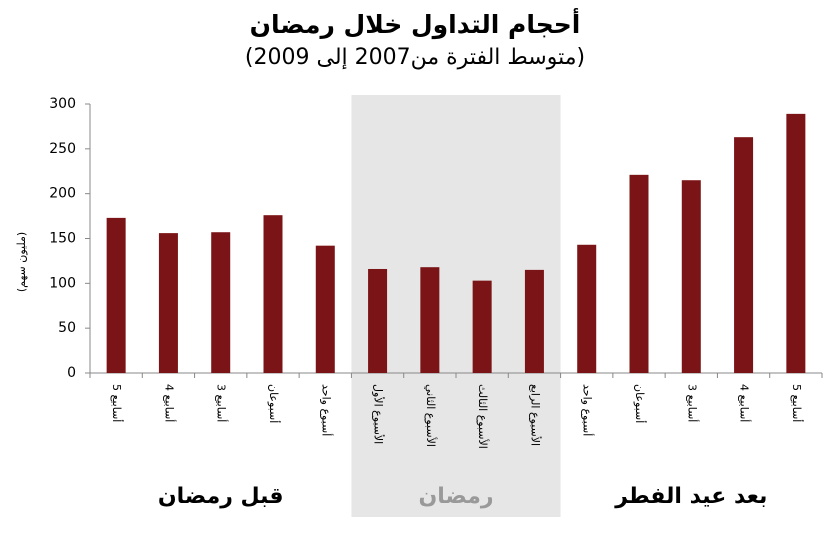 This screenshot has width=830, height=534. I want to click on x-tick-label: الأسبوع الثاني, so click(431, 415).